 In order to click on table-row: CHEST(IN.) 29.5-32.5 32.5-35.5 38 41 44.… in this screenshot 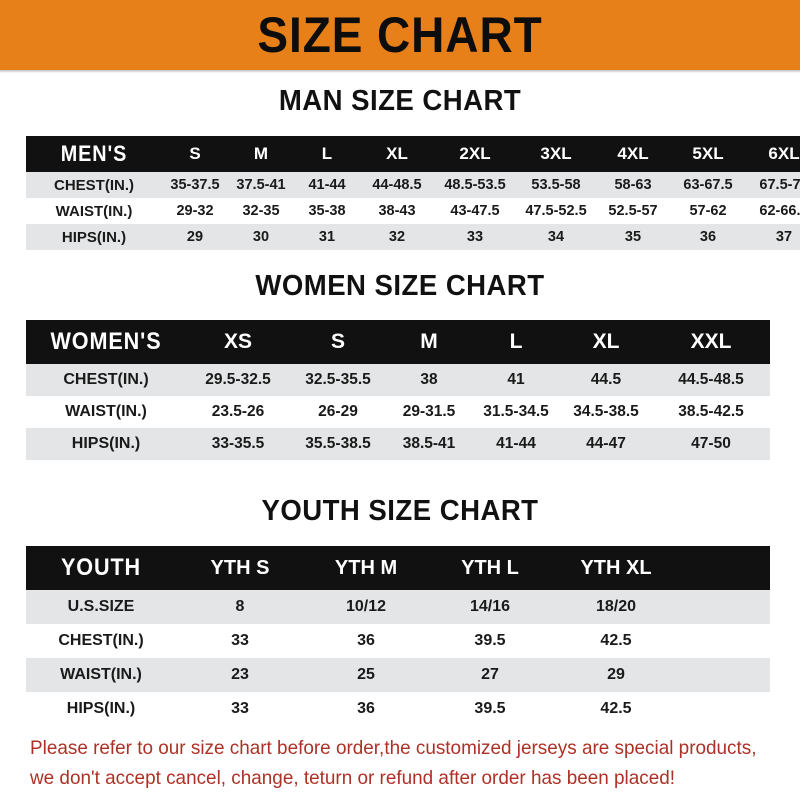, I will do `click(398, 380)`.